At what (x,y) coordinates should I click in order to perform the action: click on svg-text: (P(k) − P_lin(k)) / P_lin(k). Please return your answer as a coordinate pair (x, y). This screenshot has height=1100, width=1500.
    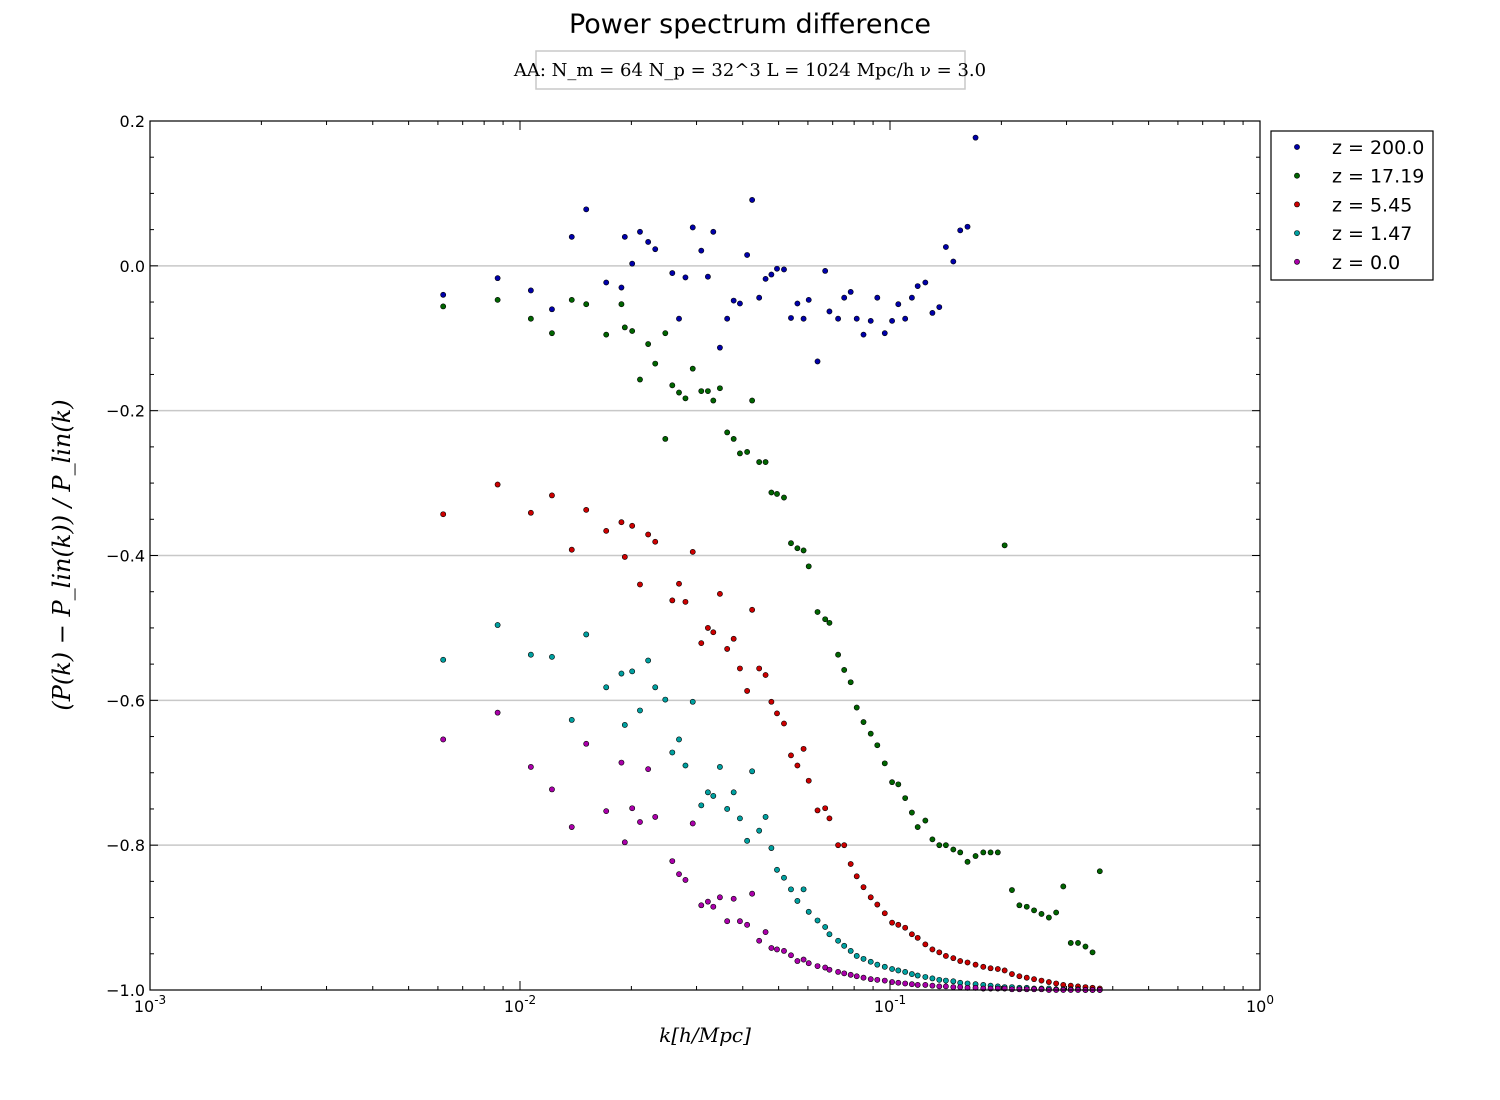
    Looking at the image, I should click on (62, 554).